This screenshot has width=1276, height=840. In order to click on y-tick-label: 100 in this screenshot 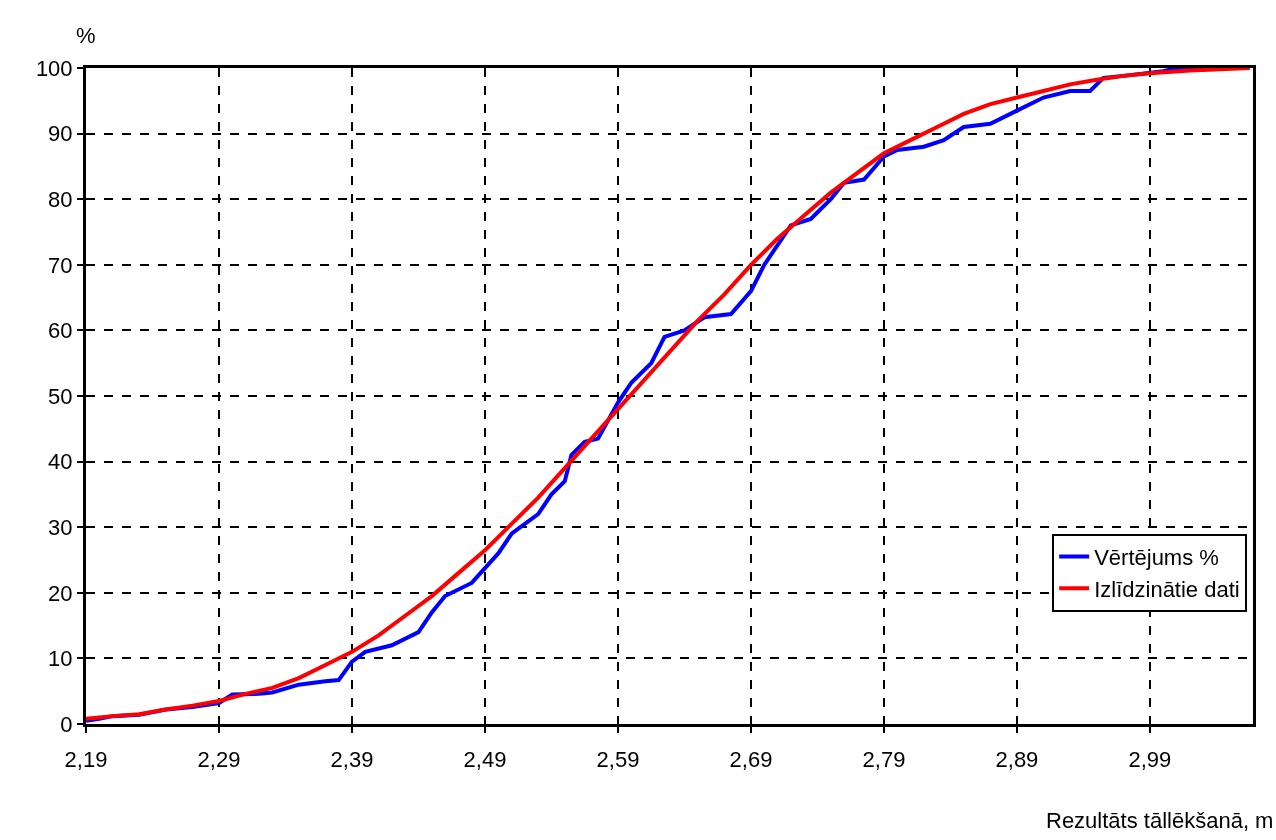, I will do `click(54, 68)`.